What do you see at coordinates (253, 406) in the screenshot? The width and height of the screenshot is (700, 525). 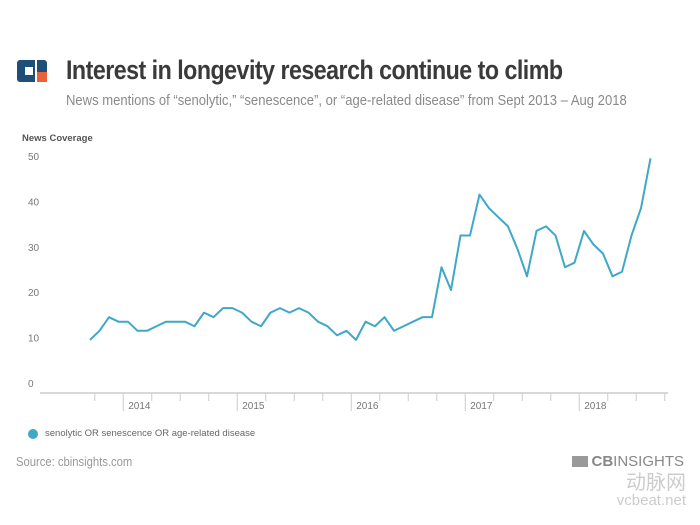 I see `x-tick-label: 2015` at bounding box center [253, 406].